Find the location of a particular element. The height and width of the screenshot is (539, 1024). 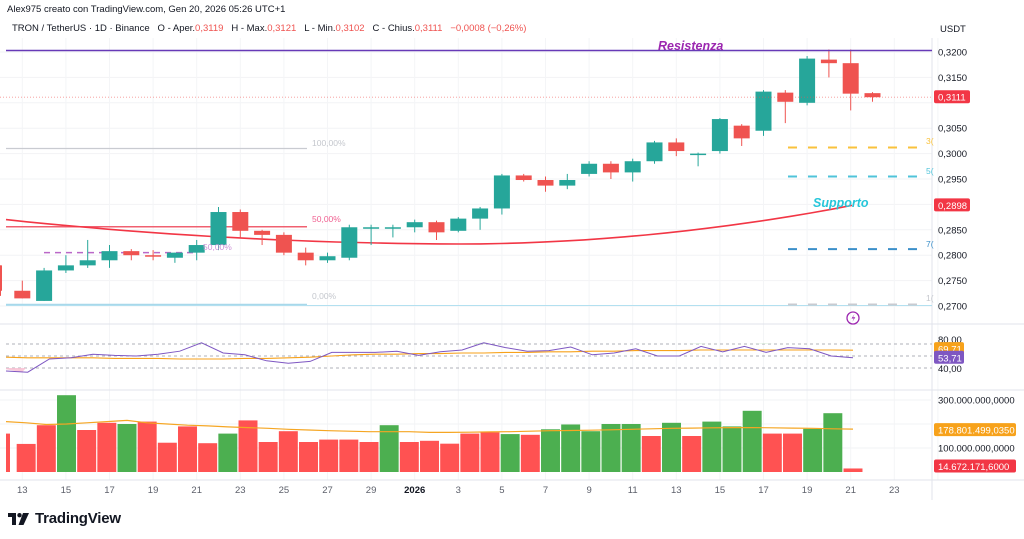

tradingview-logo: TradingView is located at coordinates (64, 518).